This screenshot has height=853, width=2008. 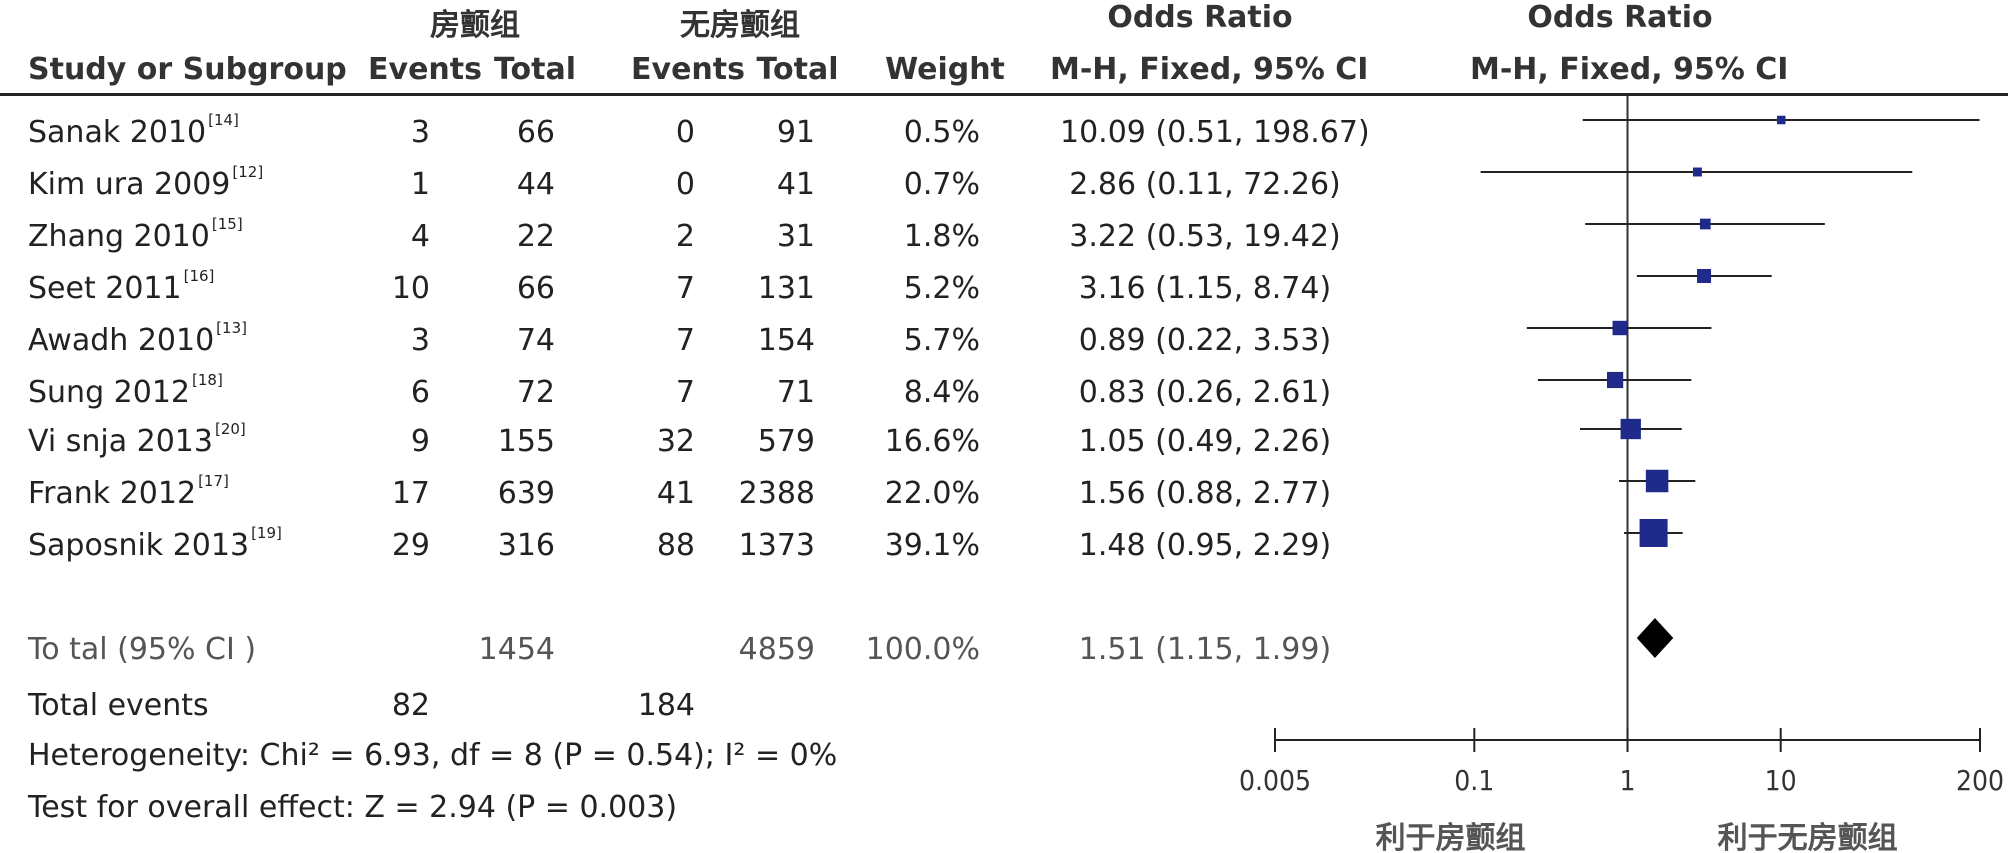 I want to click on total-events2-value: 184, so click(x=666, y=705).